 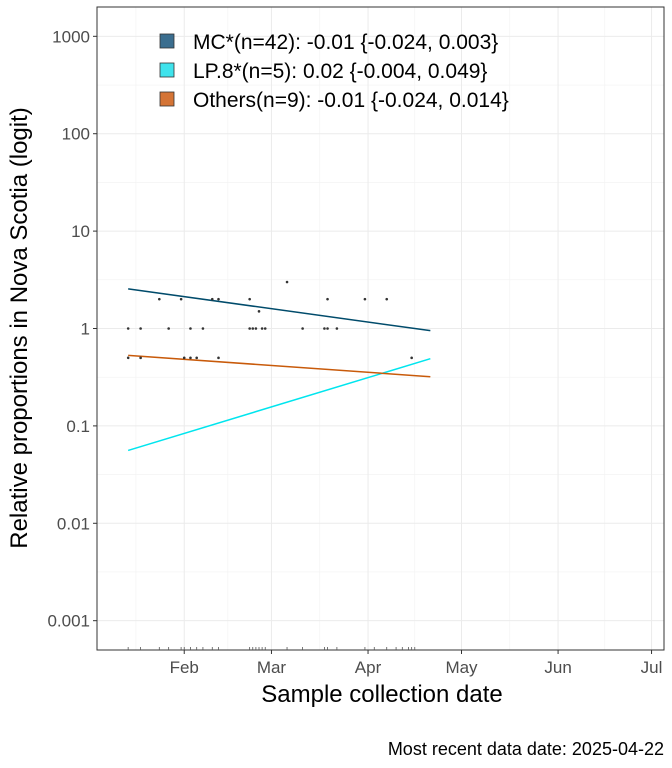 What do you see at coordinates (416, 663) in the screenshot?
I see `x-axis: Feb Mar Apr May Jun Jul` at bounding box center [416, 663].